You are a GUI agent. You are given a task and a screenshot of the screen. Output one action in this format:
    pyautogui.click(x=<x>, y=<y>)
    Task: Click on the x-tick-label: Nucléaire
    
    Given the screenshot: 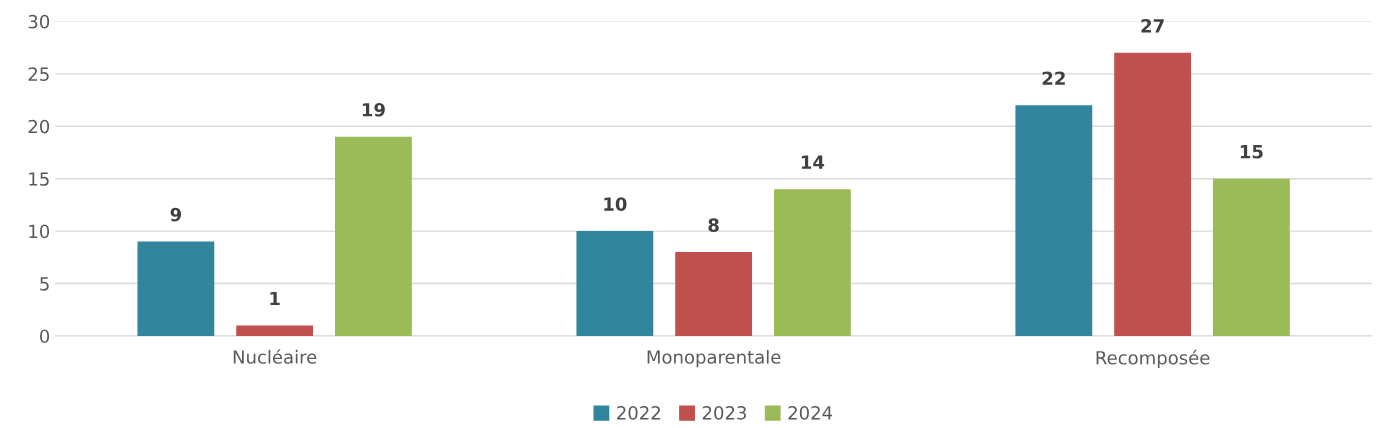 What is the action you would take?
    pyautogui.click(x=275, y=356)
    